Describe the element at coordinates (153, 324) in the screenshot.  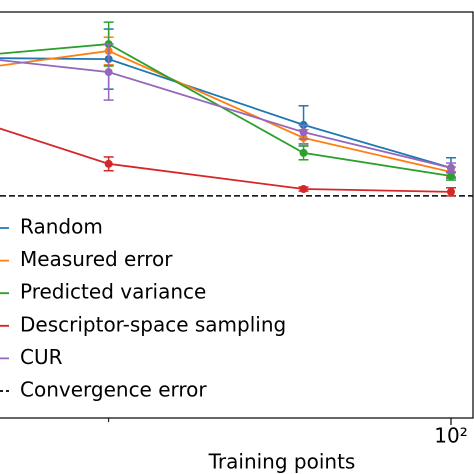
I see `legend-label: Descriptor-space sampling` at that location.